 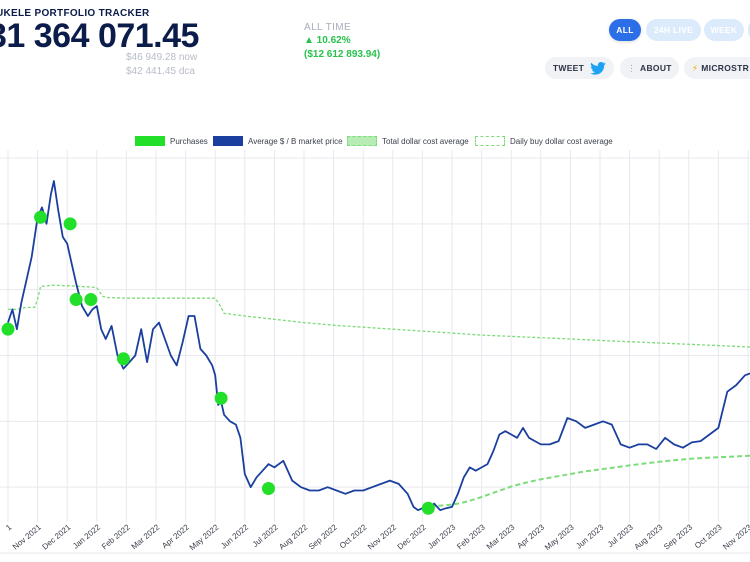 I want to click on legend-total-dca: Total dollar cost average, so click(x=408, y=141).